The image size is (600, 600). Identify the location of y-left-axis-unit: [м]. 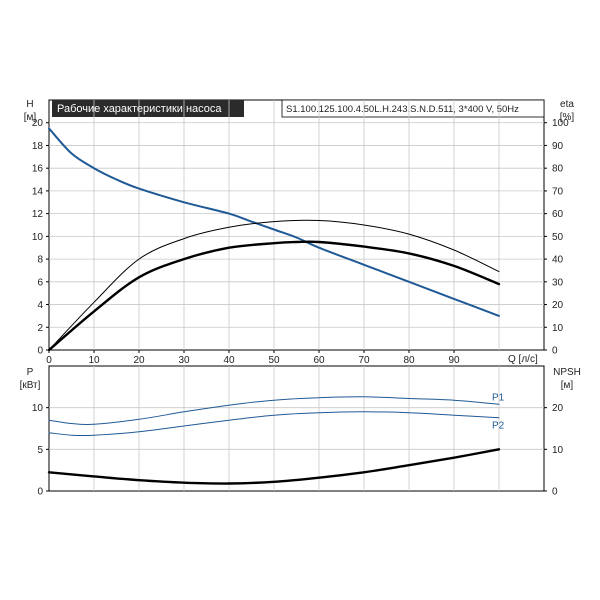
(30, 117).